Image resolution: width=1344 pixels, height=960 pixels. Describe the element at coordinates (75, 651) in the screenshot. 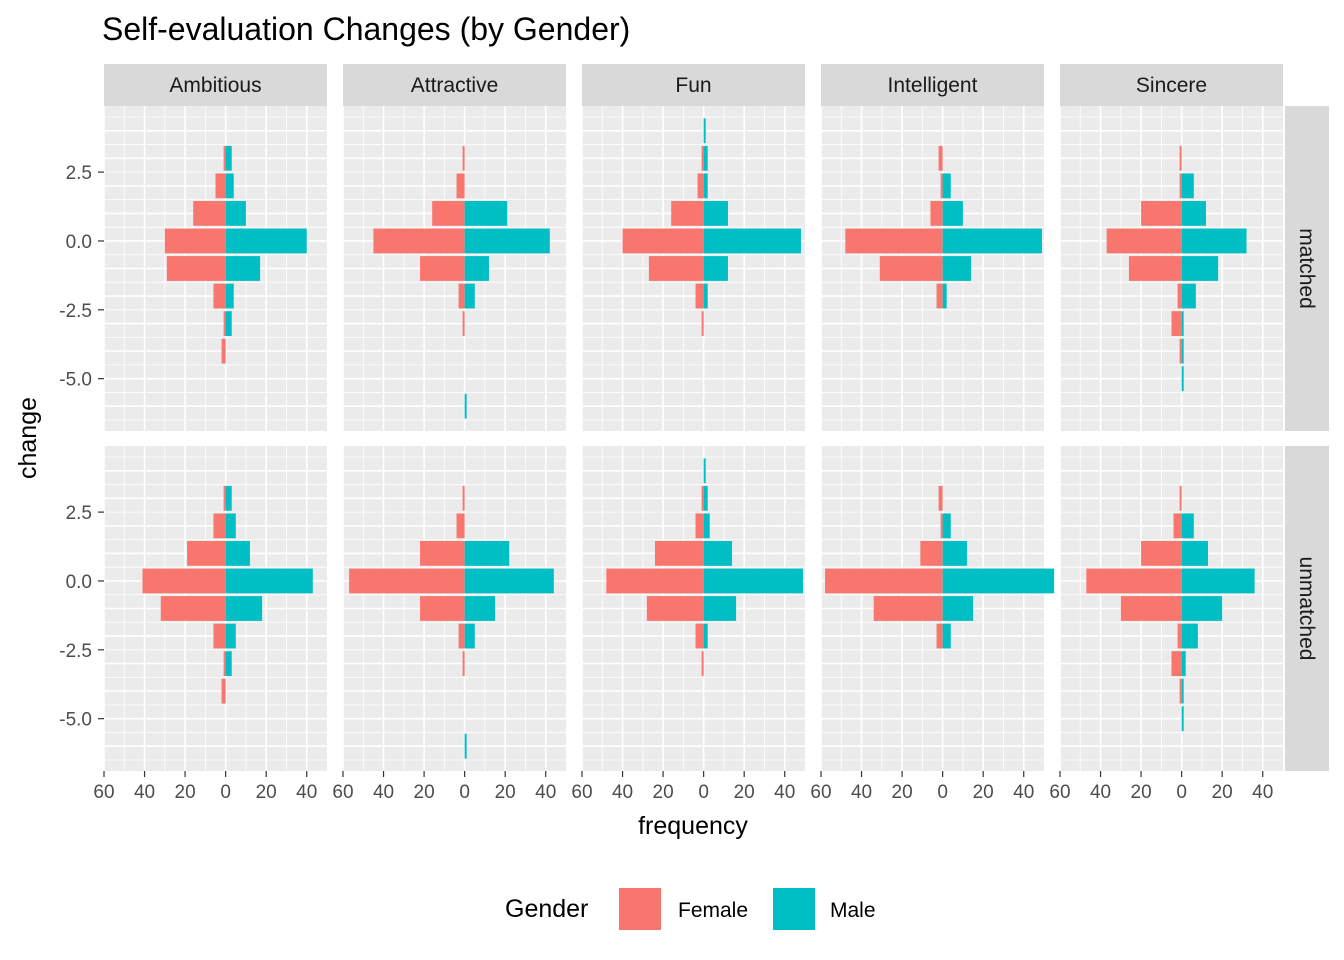

I see `y-tick-label: -2.5` at that location.